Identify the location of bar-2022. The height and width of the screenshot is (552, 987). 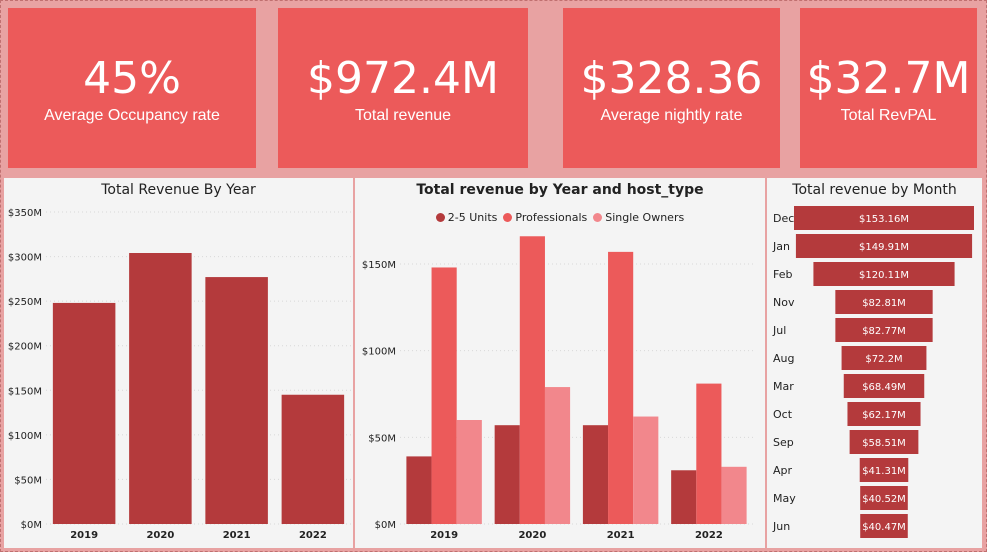
(313, 459).